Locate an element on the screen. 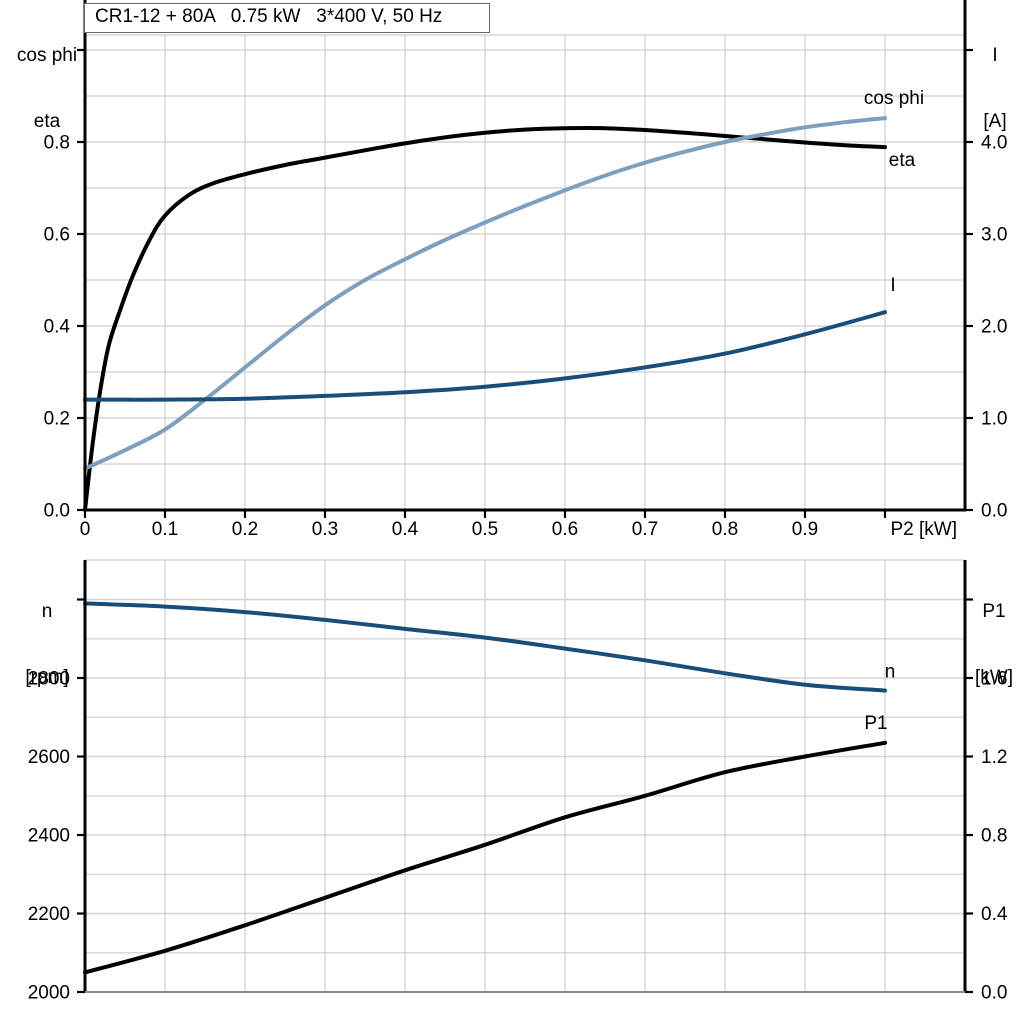 This screenshot has height=1024, width=1024. left-axis-tick-label: 0.0 is located at coordinates (57, 511).